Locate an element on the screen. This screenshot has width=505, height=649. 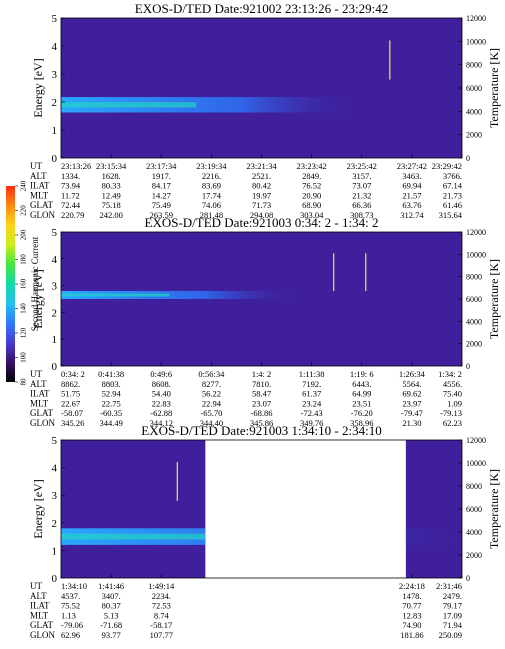
x-tick-ut: 2:31:46 is located at coordinates (449, 586).